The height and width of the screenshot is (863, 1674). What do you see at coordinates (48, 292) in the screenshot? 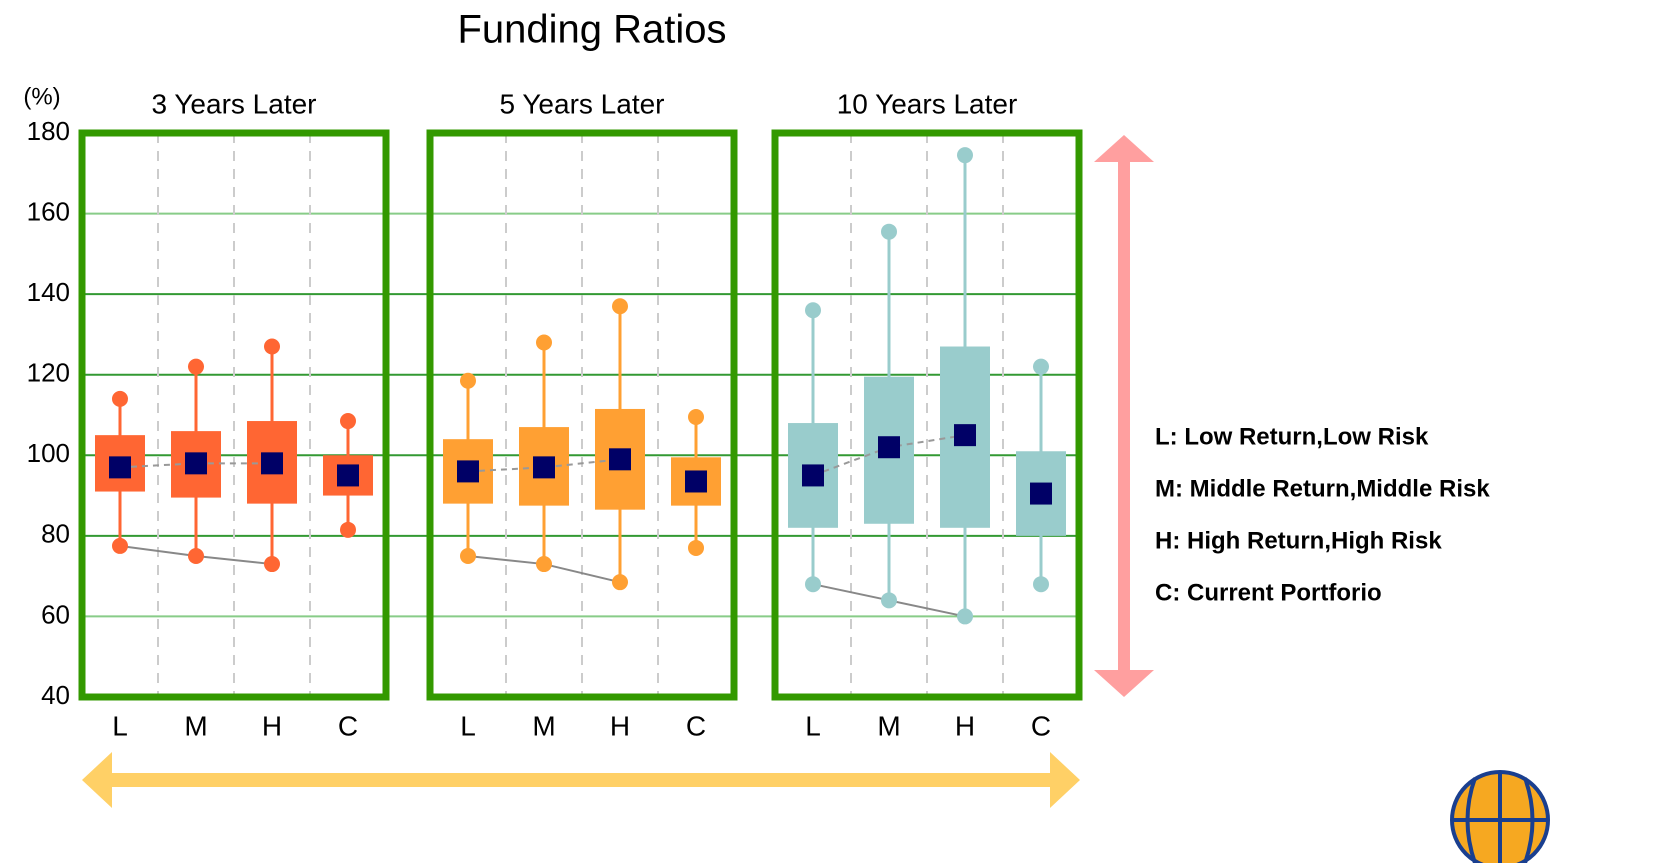
I see `y-tick-label: 140` at bounding box center [48, 292].